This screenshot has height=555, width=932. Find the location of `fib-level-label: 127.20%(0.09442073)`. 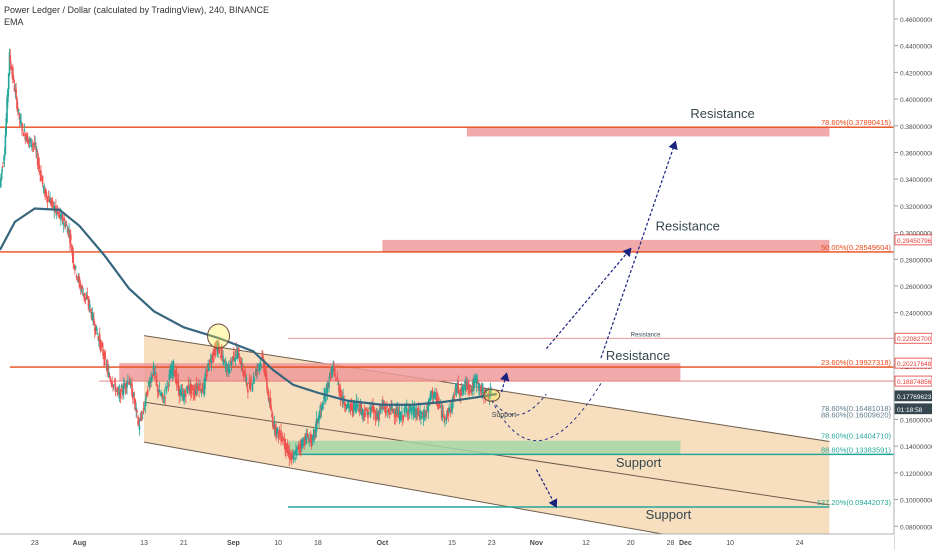

fib-level-label: 127.20%(0.09442073) is located at coordinates (854, 502).